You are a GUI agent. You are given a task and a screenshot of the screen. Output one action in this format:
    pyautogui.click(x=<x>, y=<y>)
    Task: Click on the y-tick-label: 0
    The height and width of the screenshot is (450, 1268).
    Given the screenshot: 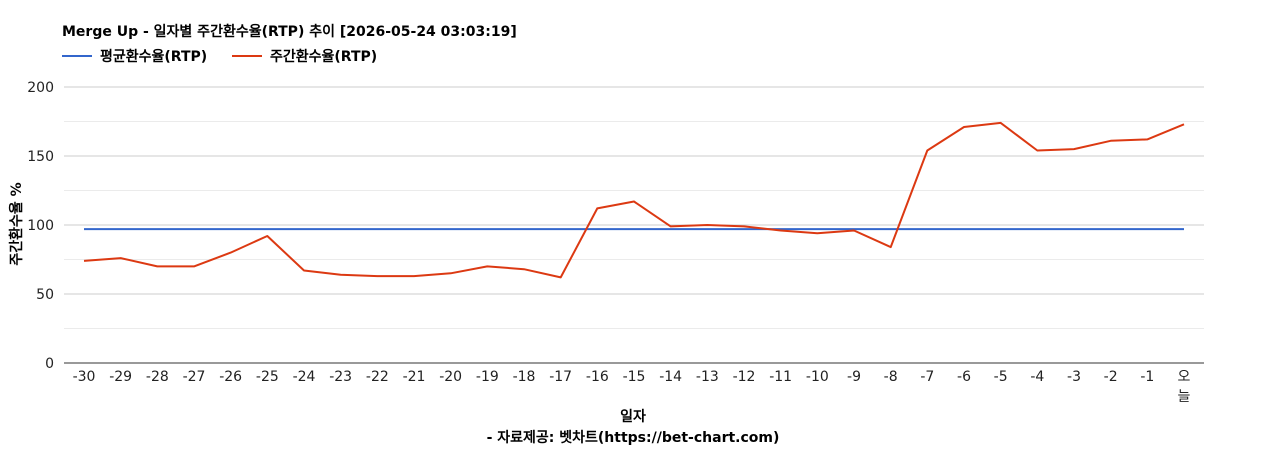 What is the action you would take?
    pyautogui.click(x=49, y=364)
    